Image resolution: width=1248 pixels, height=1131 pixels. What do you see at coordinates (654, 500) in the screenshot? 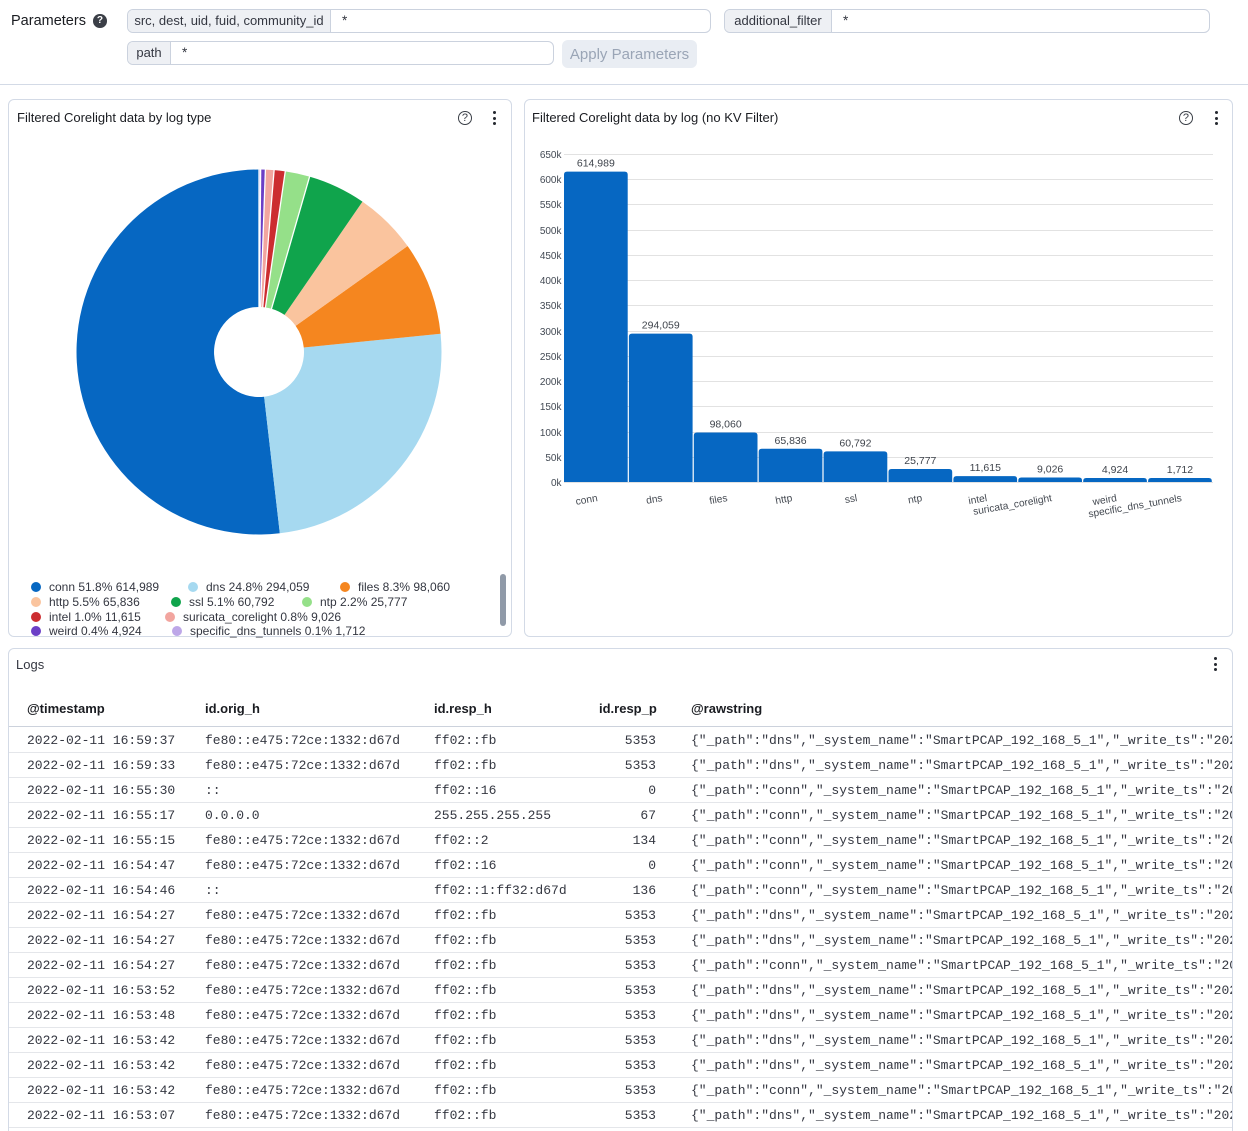
I see `svg-text: dns` at bounding box center [654, 500].